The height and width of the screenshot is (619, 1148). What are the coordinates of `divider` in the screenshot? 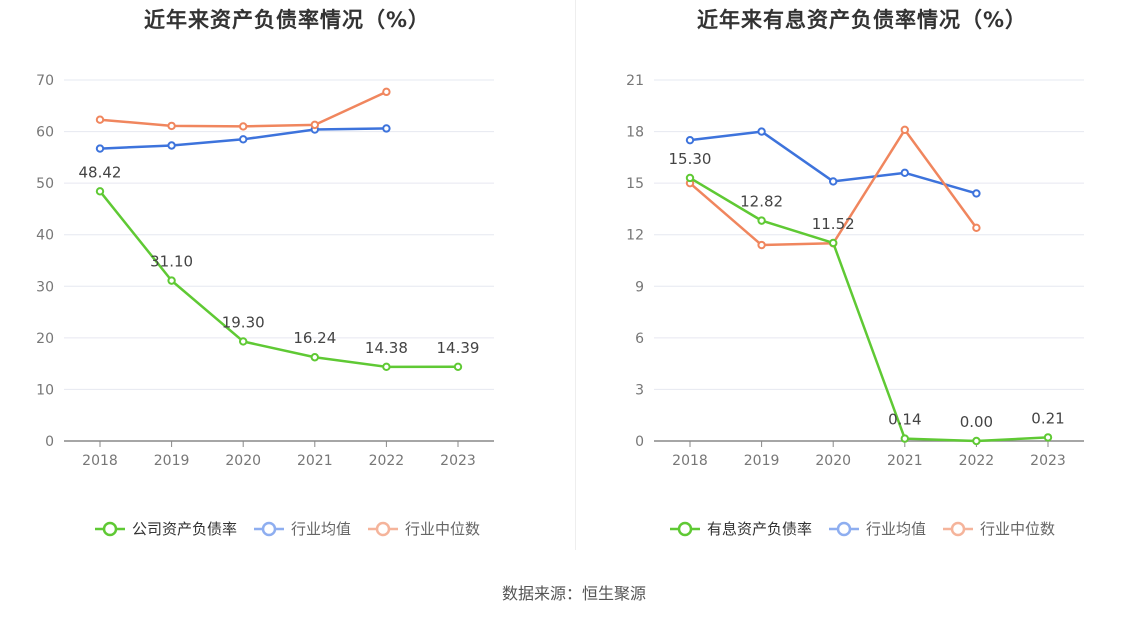 It's located at (575, 275).